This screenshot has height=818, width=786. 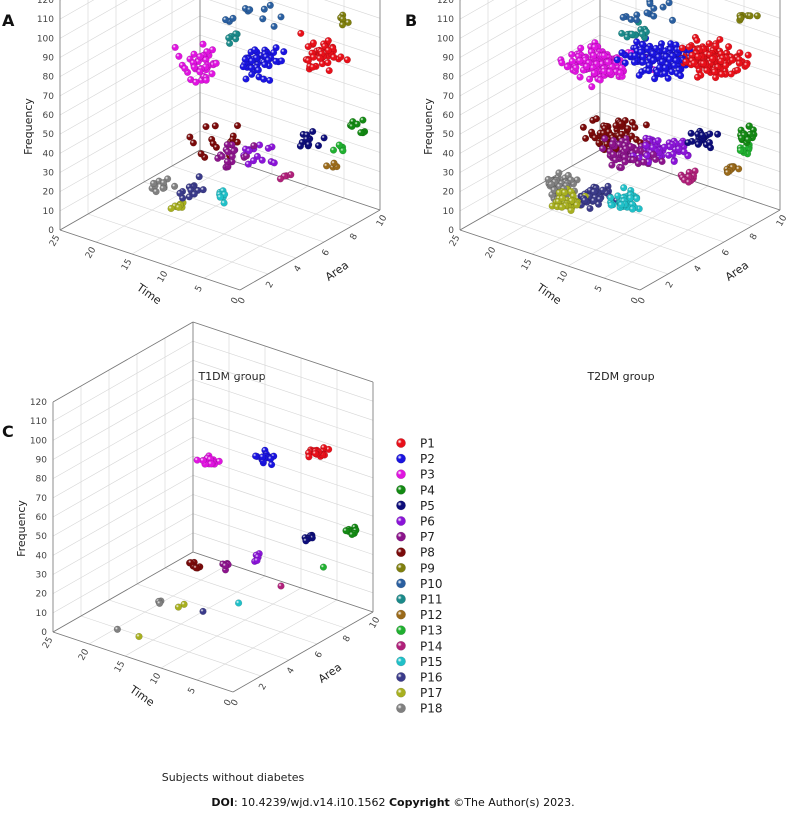 I want to click on legend-label: P8, so click(x=427, y=553).